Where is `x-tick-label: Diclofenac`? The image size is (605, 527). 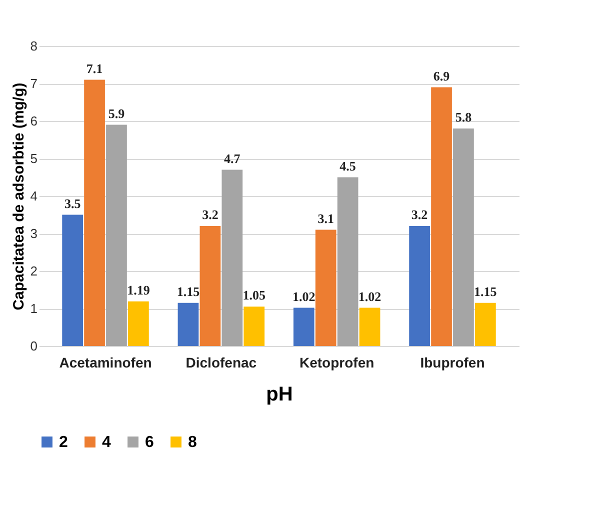 x-tick-label: Diclofenac is located at coordinates (221, 362).